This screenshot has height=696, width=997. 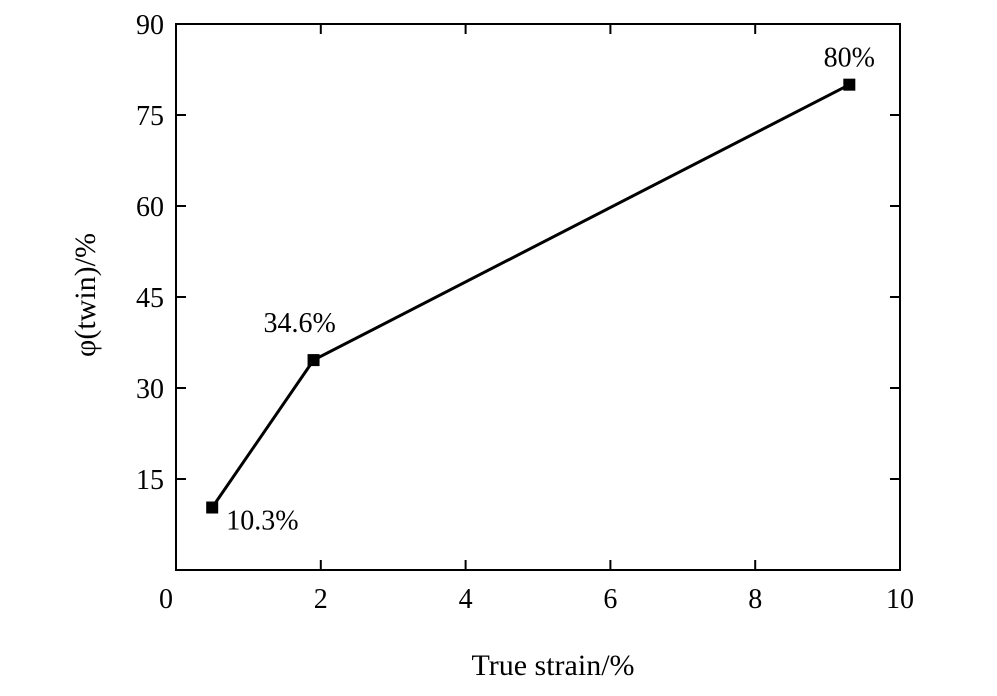 What do you see at coordinates (466, 599) in the screenshot?
I see `x-tick-label: 4` at bounding box center [466, 599].